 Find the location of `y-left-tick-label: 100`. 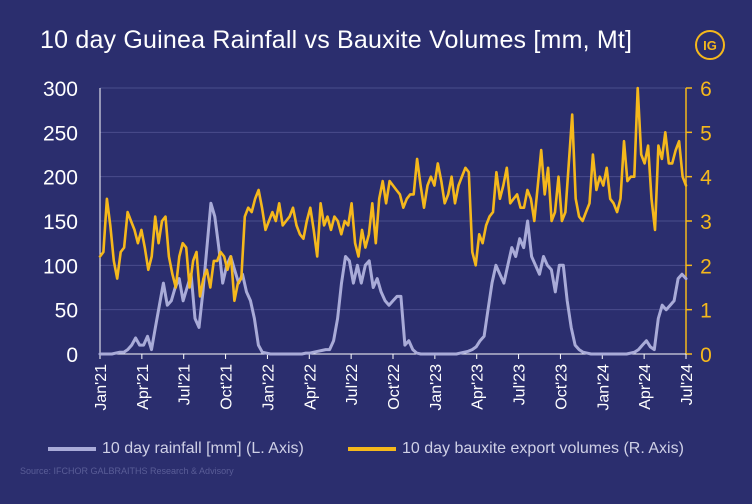

y-left-tick-label: 100 is located at coordinates (60, 266).